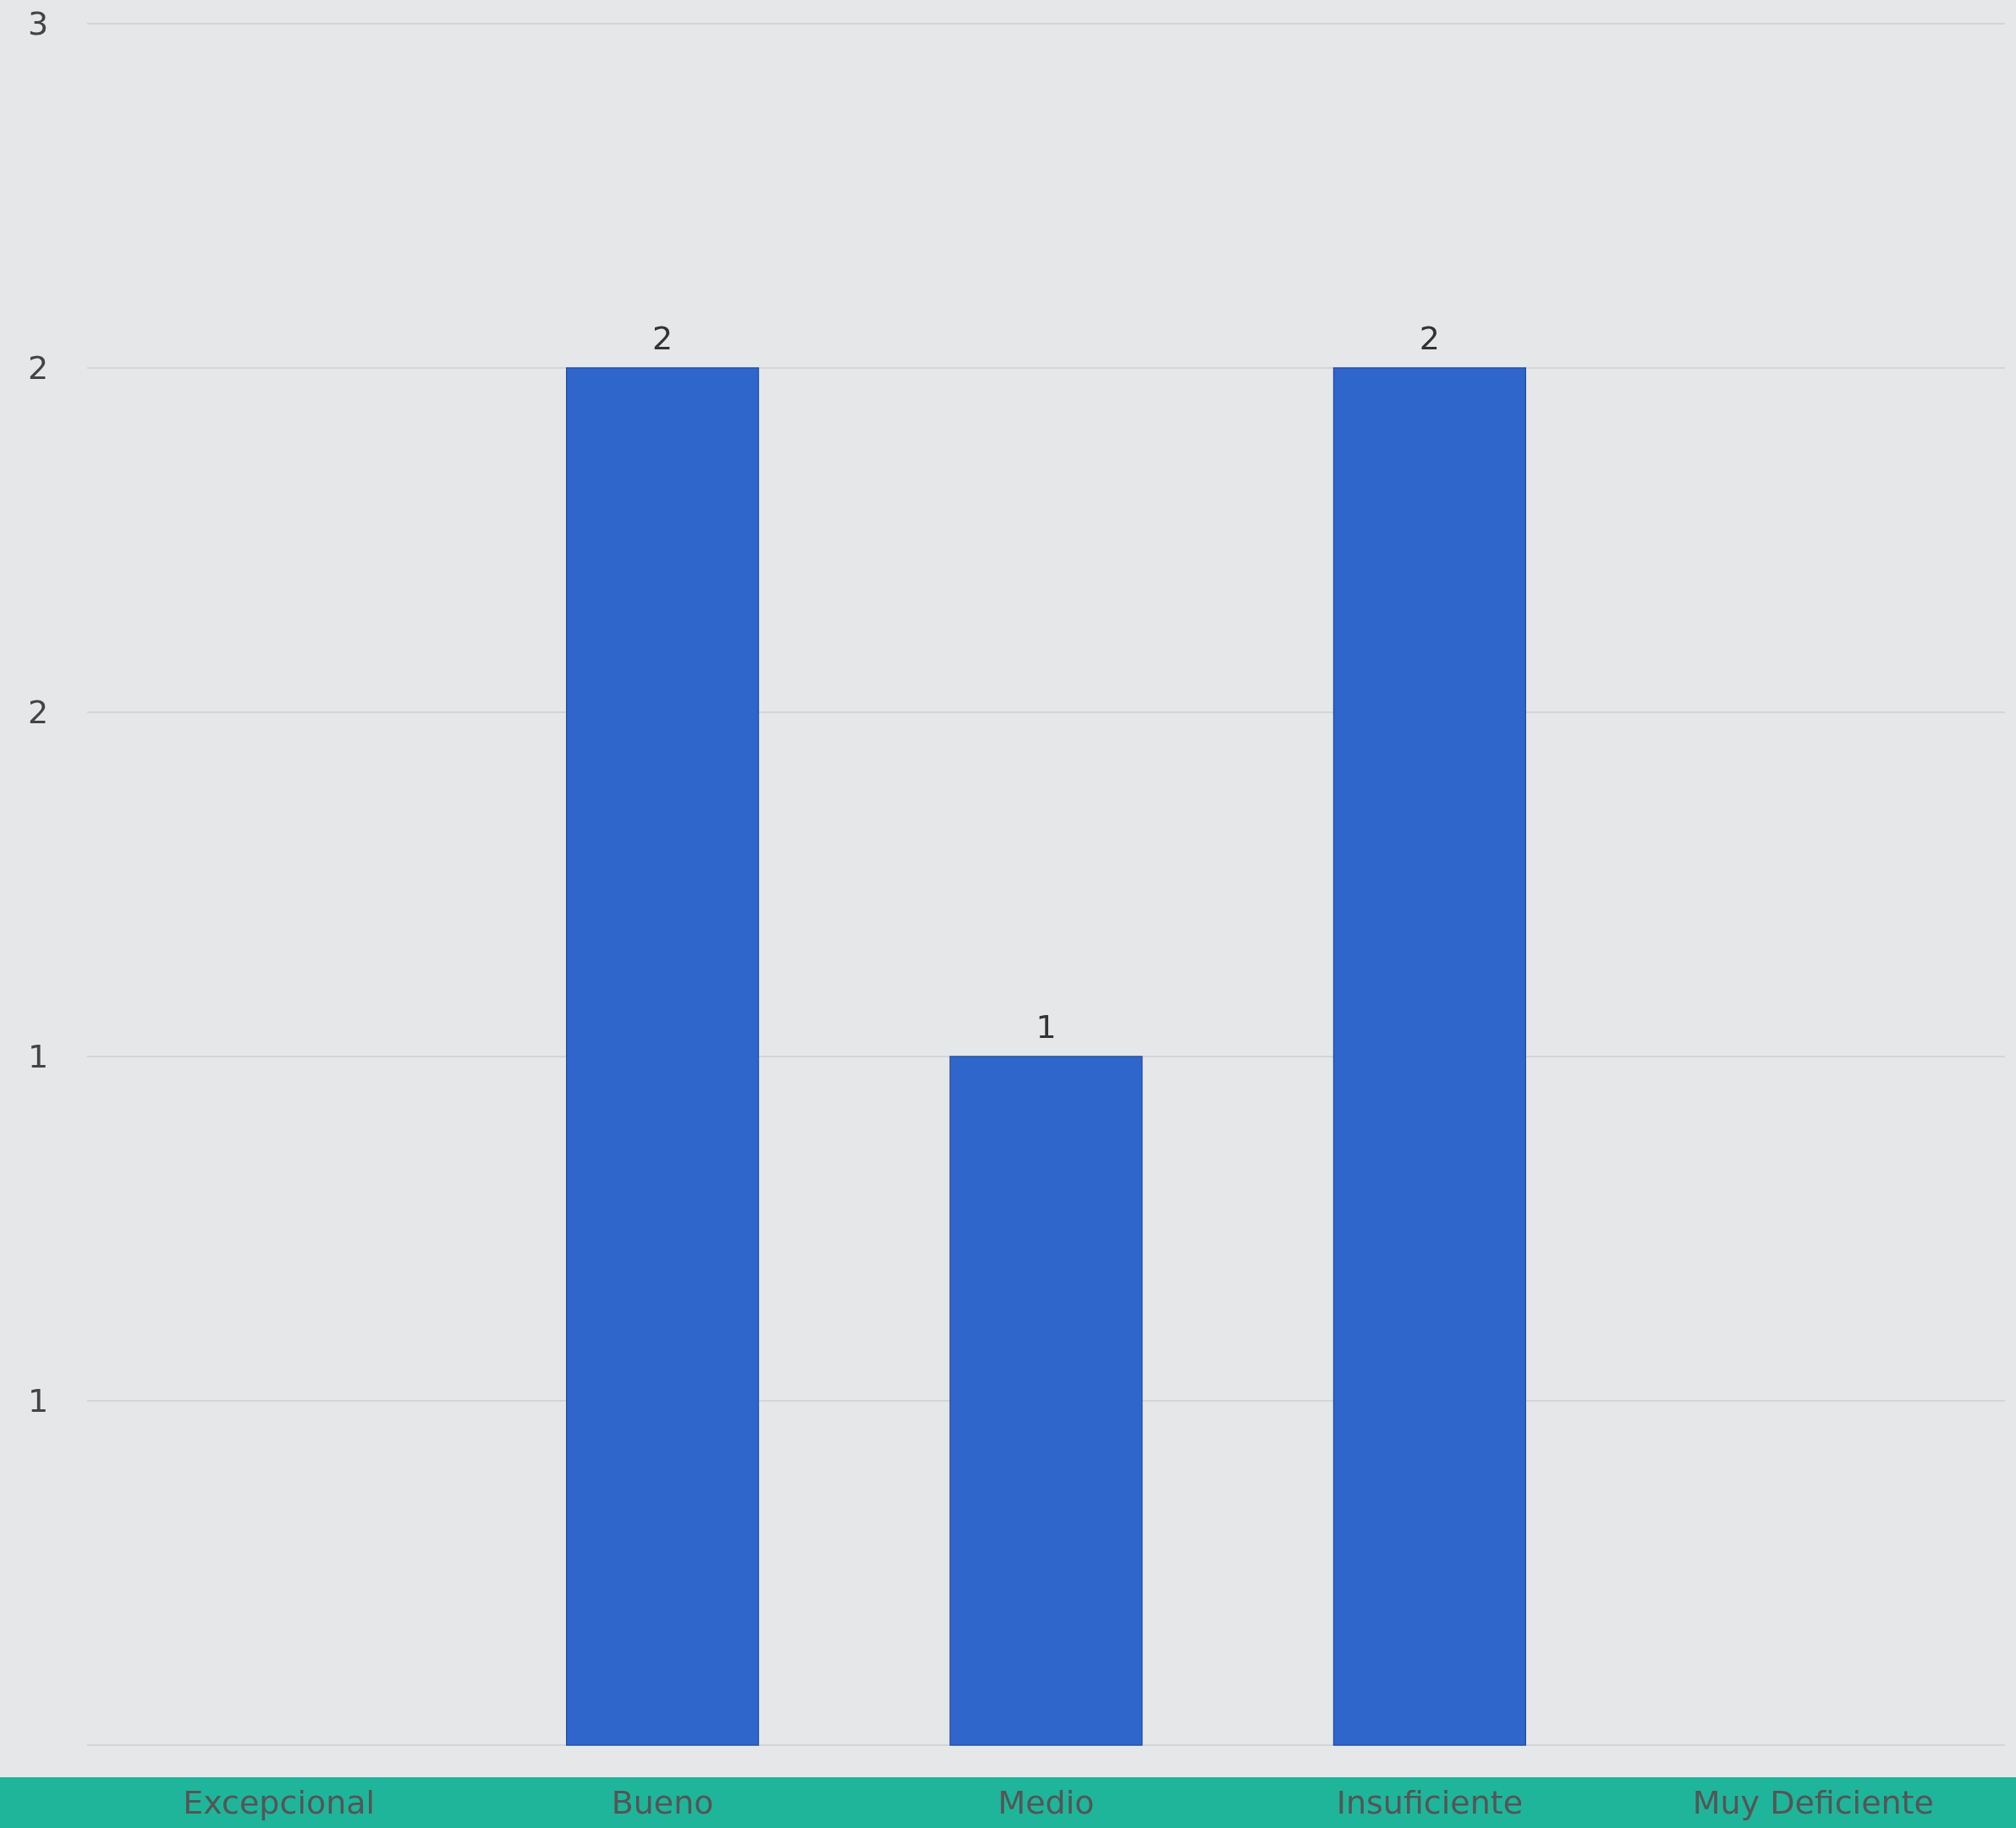  What do you see at coordinates (279, 1803) in the screenshot?
I see `x-tick-label: Excepcional` at bounding box center [279, 1803].